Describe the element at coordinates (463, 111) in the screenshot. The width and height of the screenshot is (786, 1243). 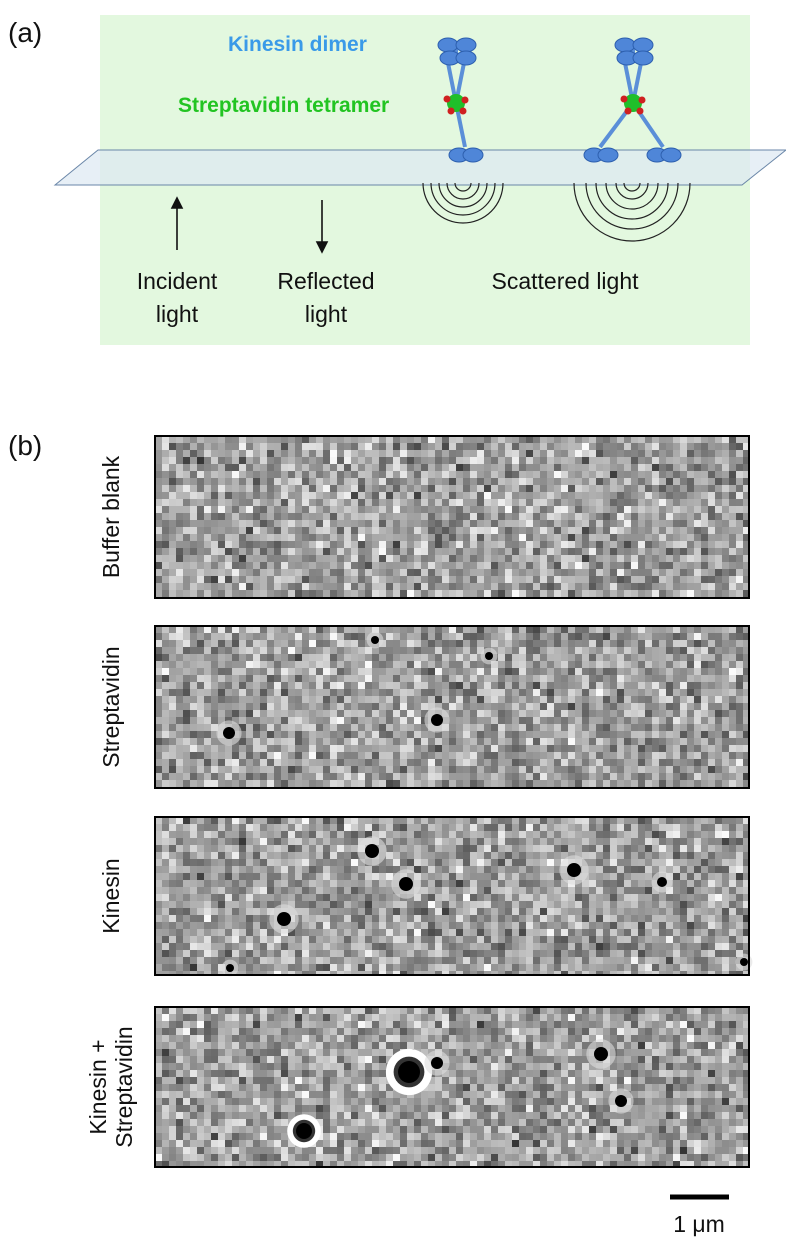
I see `biotin` at that location.